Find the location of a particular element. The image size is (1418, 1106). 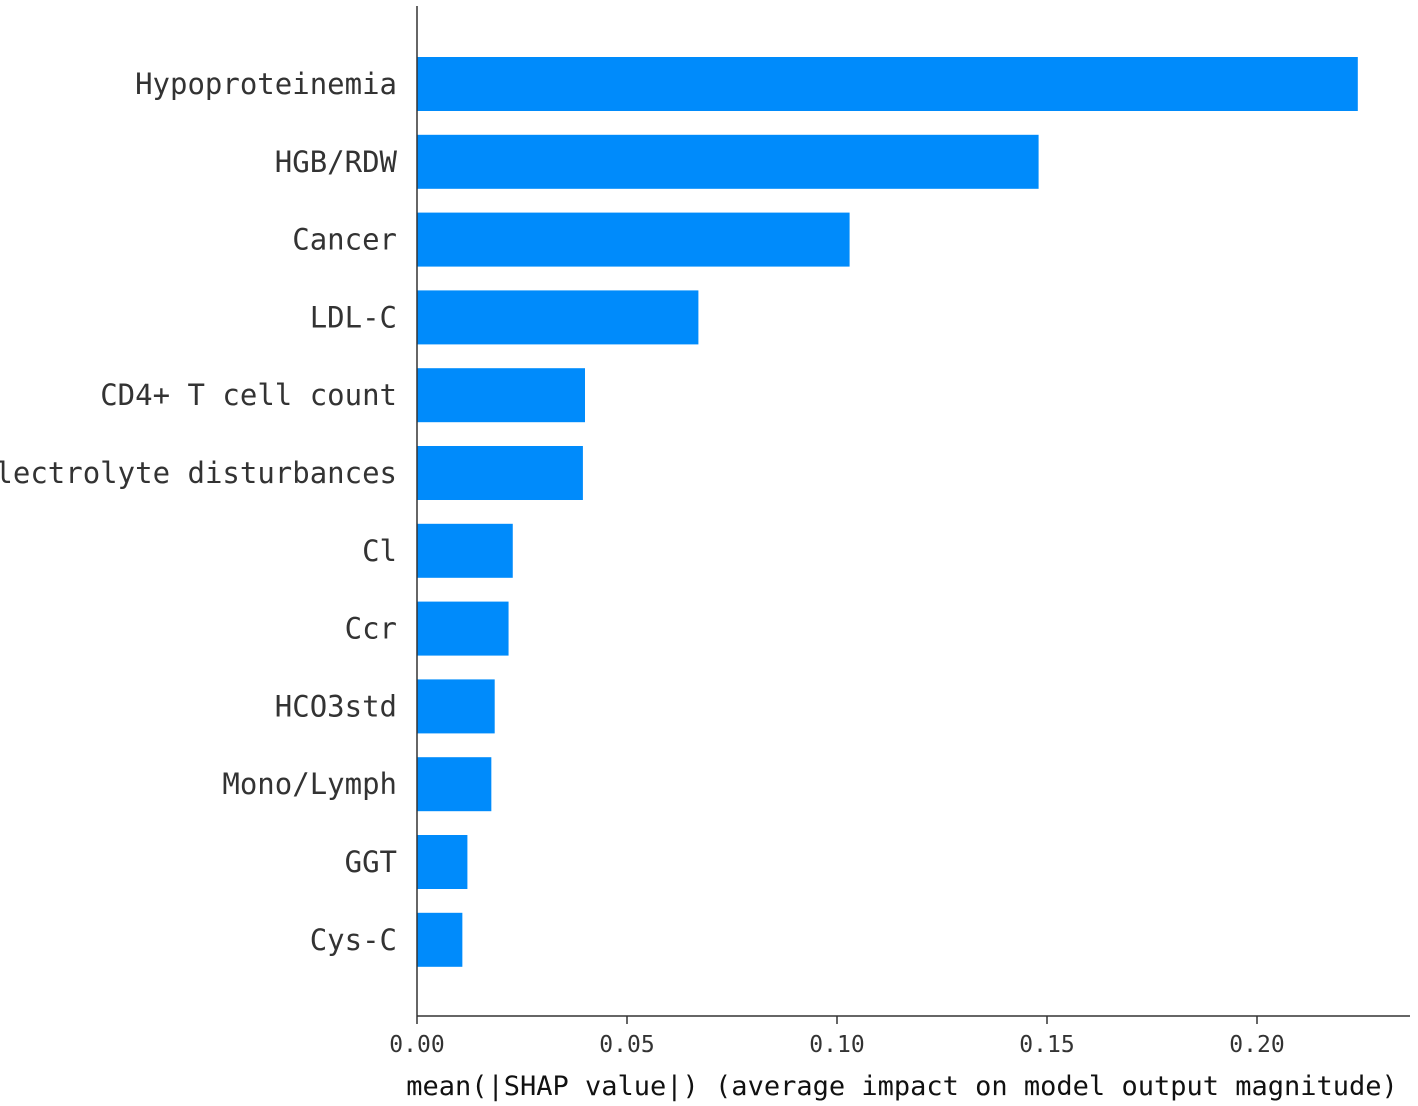

category-label: Cl is located at coordinates (379, 551).